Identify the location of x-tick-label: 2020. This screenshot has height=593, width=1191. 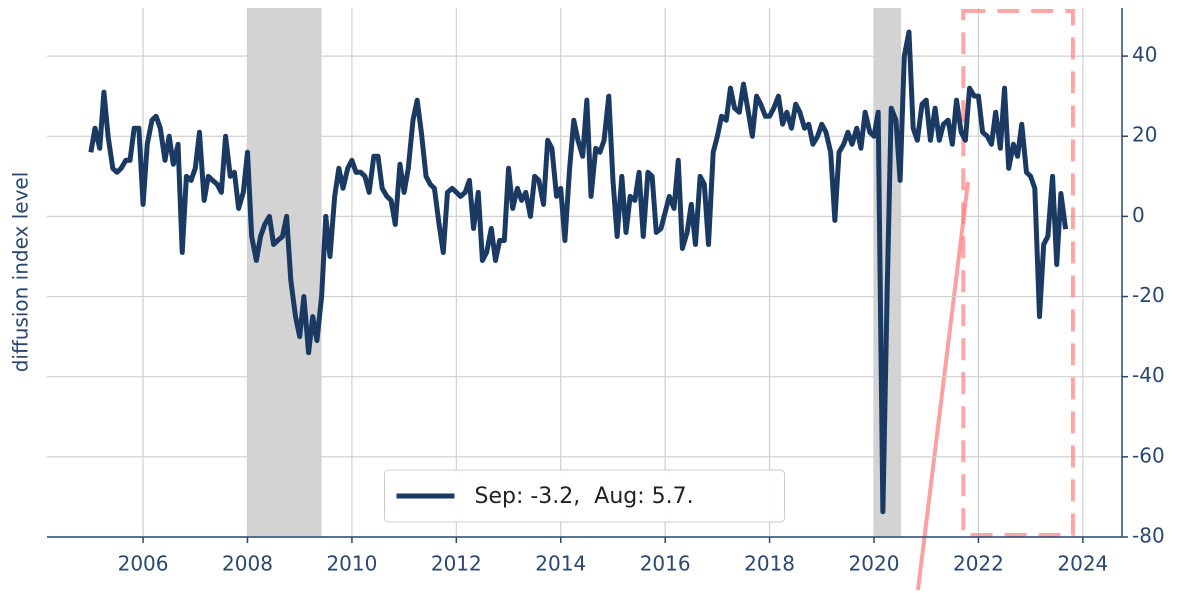
(874, 564).